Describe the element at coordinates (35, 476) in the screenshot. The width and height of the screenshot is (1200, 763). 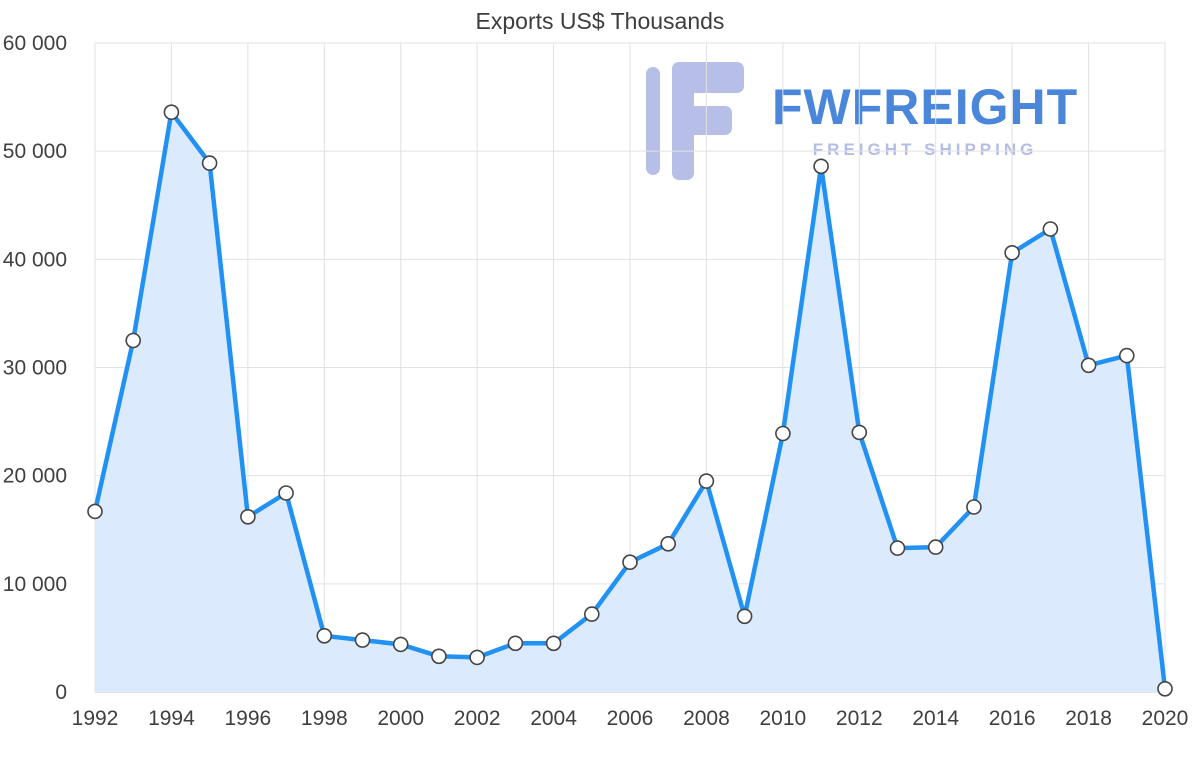
I see `y-tick-label: 20 000` at that location.